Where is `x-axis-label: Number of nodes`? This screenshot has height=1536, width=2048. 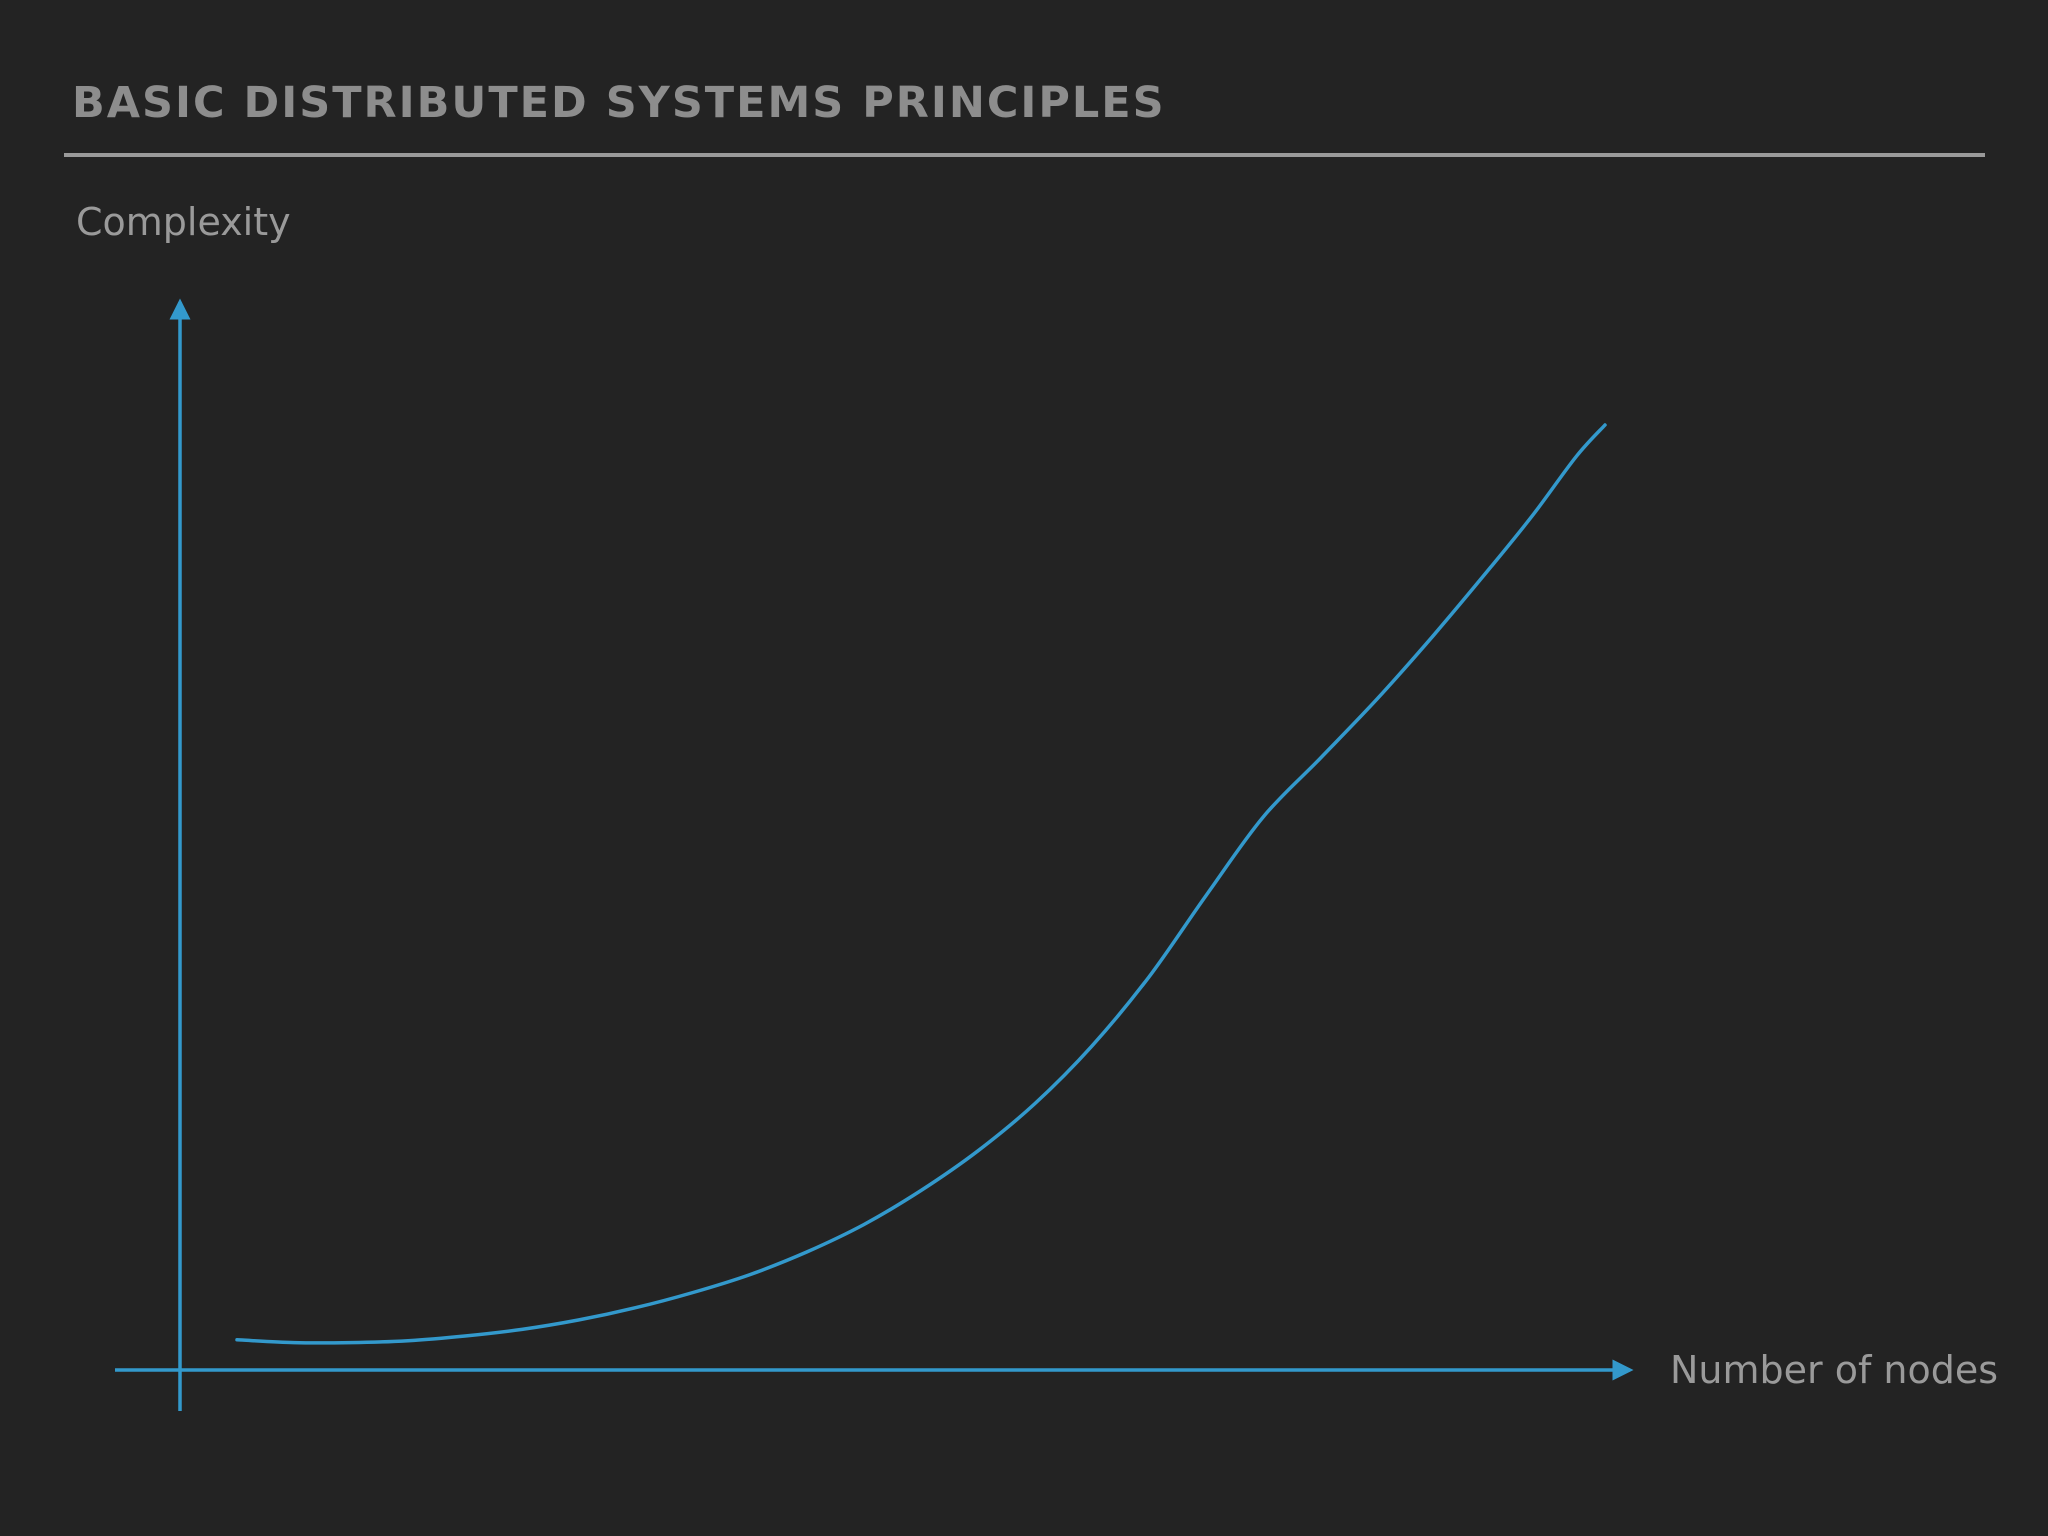
x-axis-label: Number of nodes is located at coordinates (1834, 1370).